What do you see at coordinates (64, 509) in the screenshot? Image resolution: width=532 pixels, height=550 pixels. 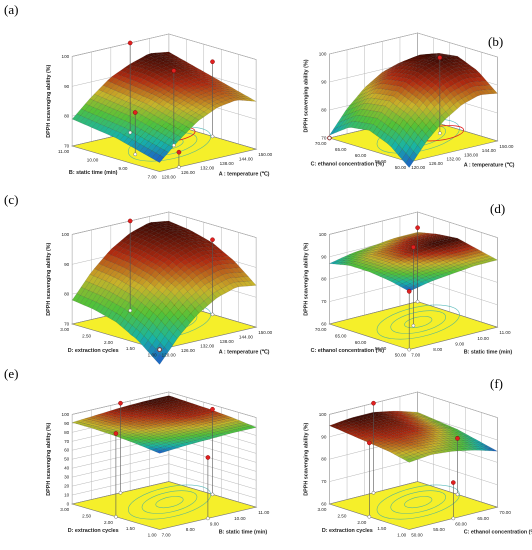 I see `y-tick-label: 3.00` at bounding box center [64, 509].